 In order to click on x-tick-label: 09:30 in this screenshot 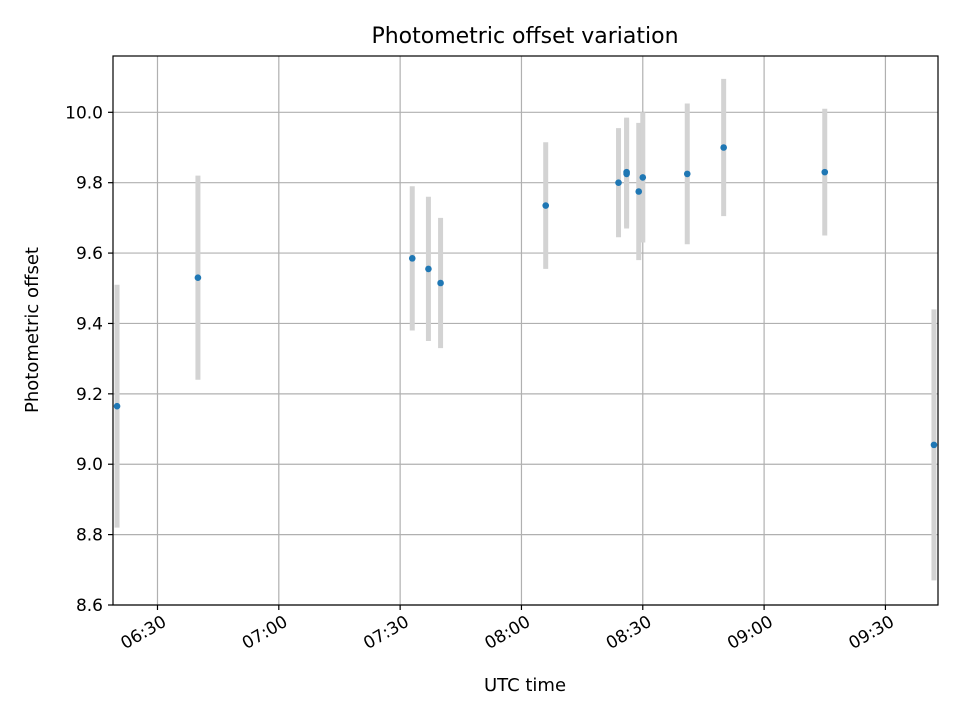, I will do `click(871, 633)`.